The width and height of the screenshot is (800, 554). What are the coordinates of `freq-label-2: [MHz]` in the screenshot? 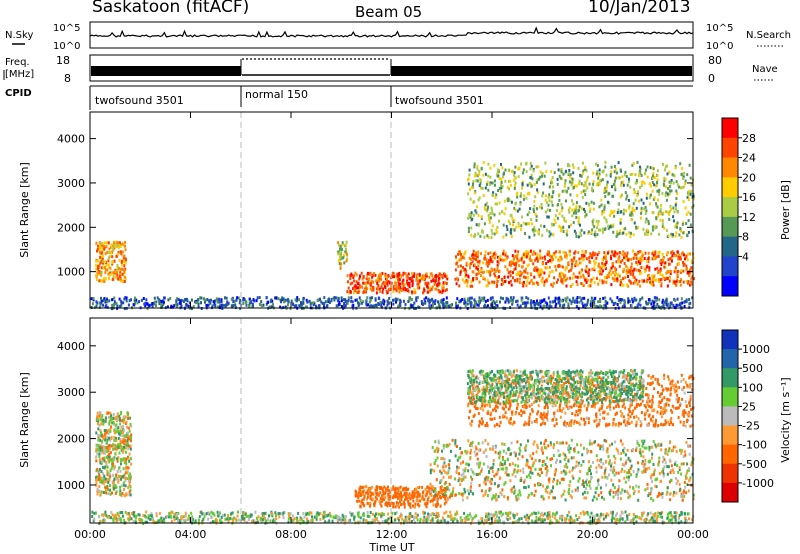 It's located at (19, 74).